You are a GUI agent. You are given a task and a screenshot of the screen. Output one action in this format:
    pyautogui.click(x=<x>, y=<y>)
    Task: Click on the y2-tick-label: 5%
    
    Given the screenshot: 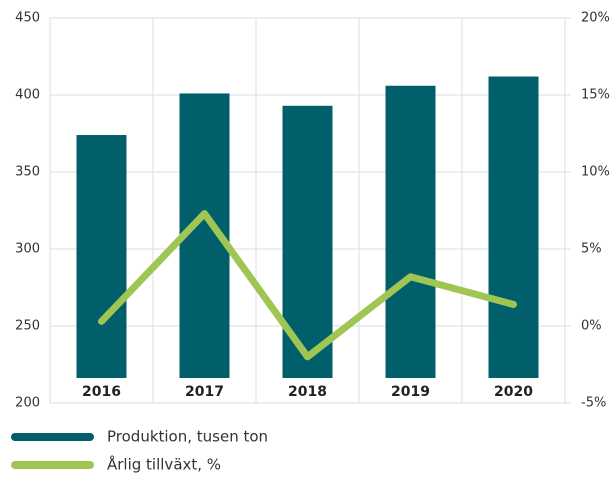 What is the action you would take?
    pyautogui.click(x=591, y=249)
    